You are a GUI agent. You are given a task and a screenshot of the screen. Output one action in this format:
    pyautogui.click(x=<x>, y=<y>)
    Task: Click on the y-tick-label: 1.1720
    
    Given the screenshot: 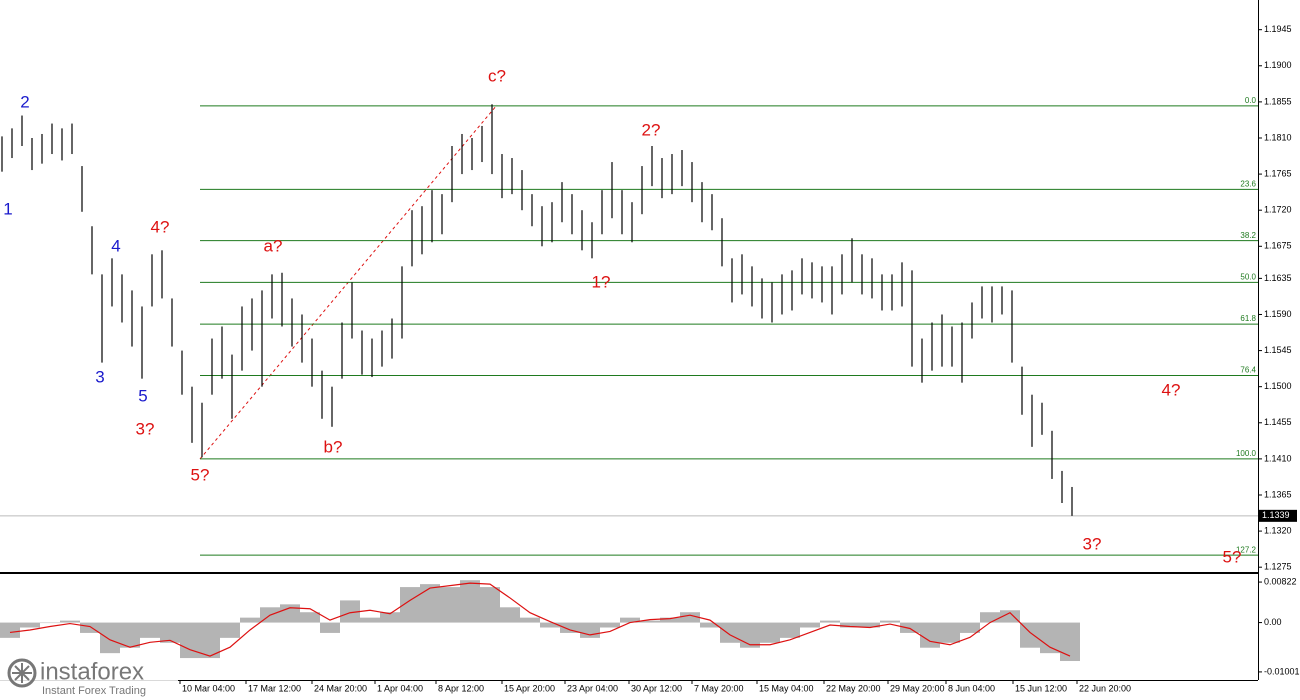 What is the action you would take?
    pyautogui.click(x=1278, y=210)
    